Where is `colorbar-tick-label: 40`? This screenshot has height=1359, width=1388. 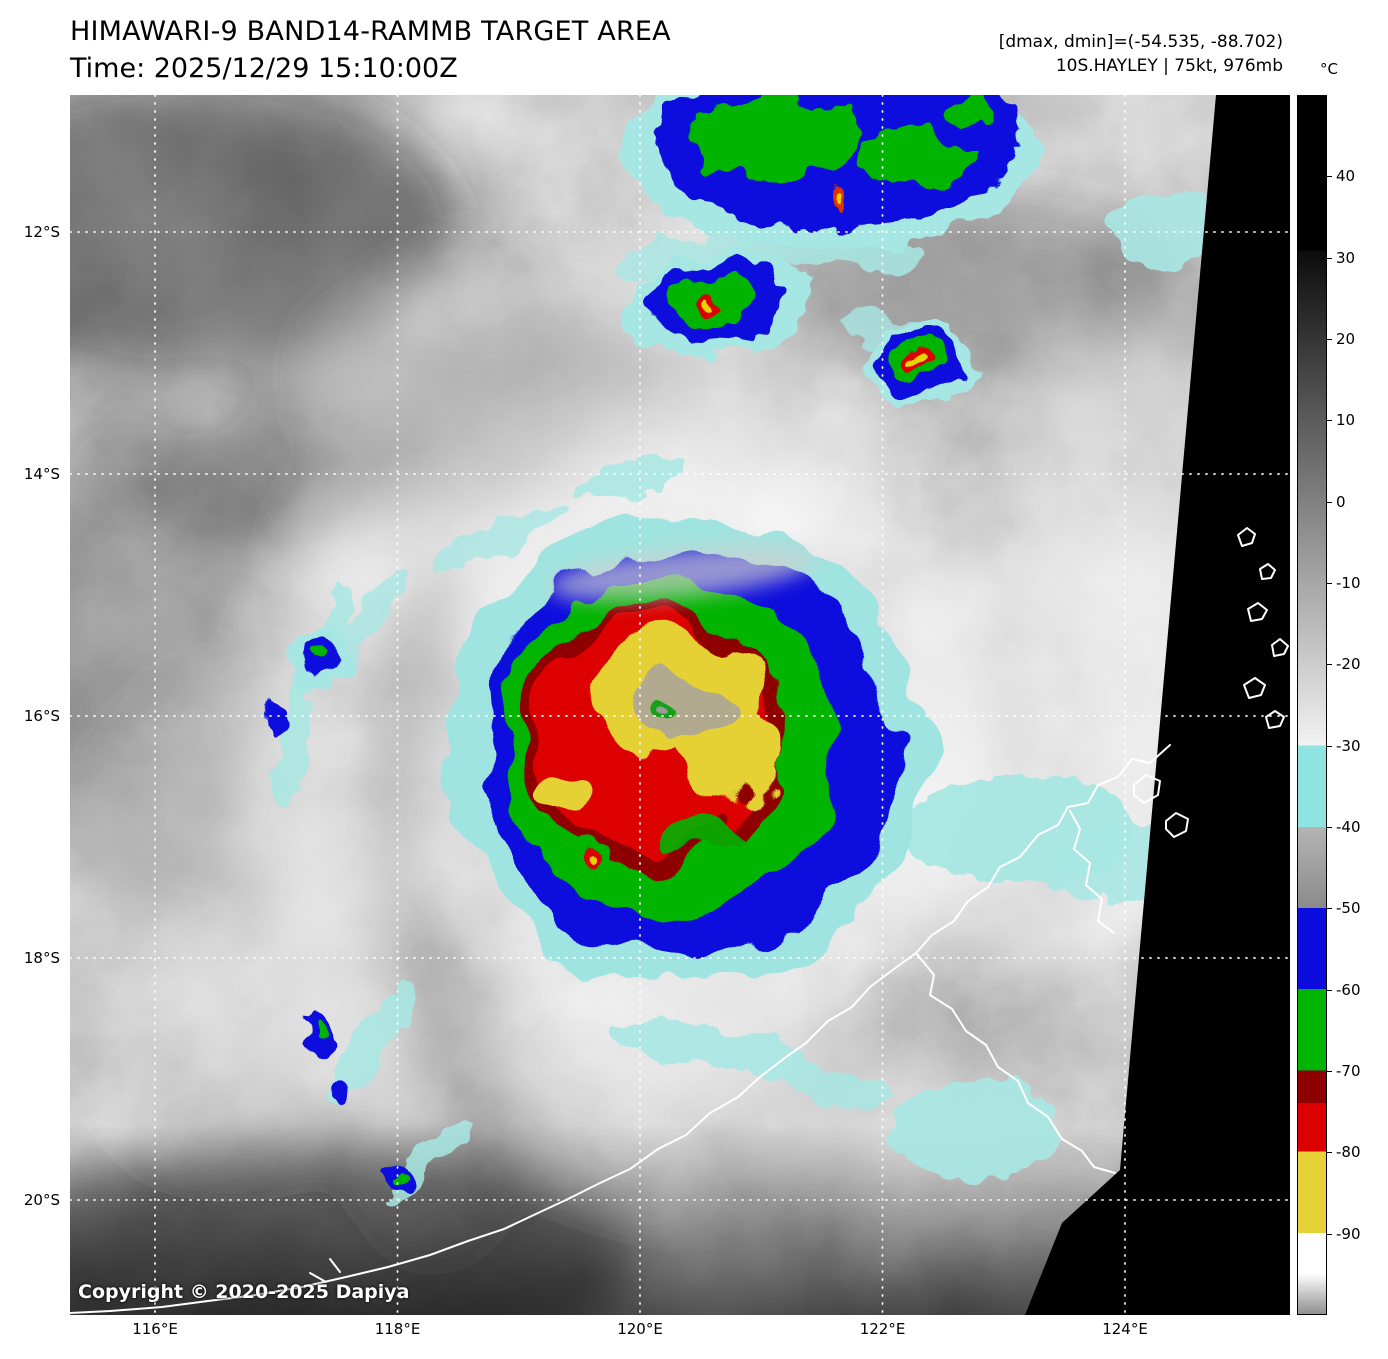 colorbar-tick-label: 40 is located at coordinates (1341, 176).